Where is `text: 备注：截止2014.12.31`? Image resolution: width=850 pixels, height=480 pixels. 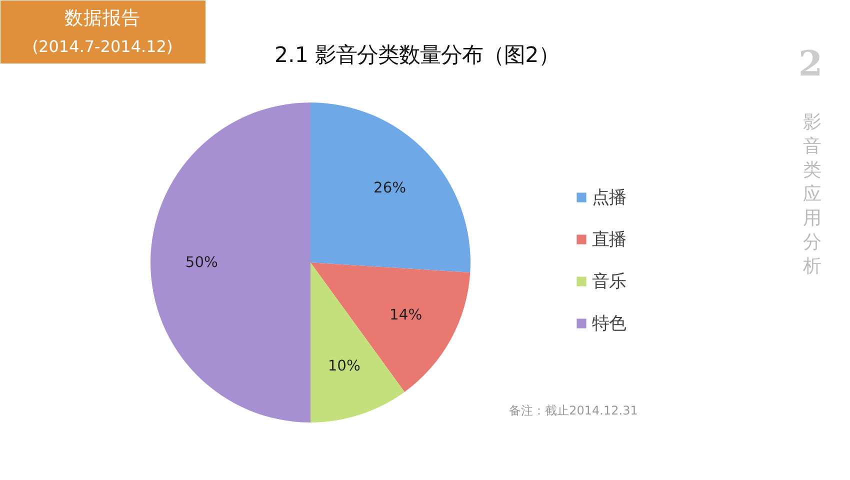 text: 备注：截止2014.12.31 is located at coordinates (573, 411).